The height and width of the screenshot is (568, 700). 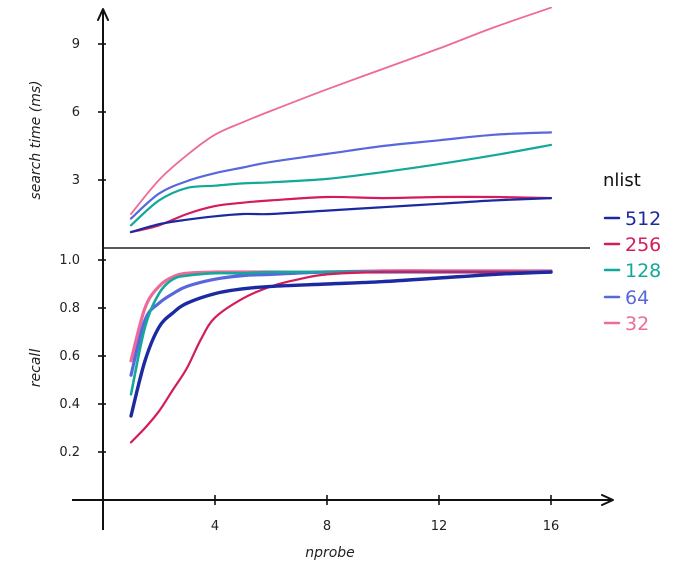 I want to click on top-y-axis-title: search time (ms), so click(x=36, y=139).